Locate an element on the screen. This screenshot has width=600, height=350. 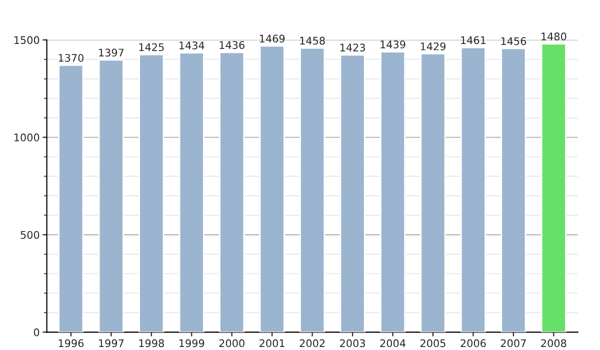
data-label: 1456 is located at coordinates (513, 41).